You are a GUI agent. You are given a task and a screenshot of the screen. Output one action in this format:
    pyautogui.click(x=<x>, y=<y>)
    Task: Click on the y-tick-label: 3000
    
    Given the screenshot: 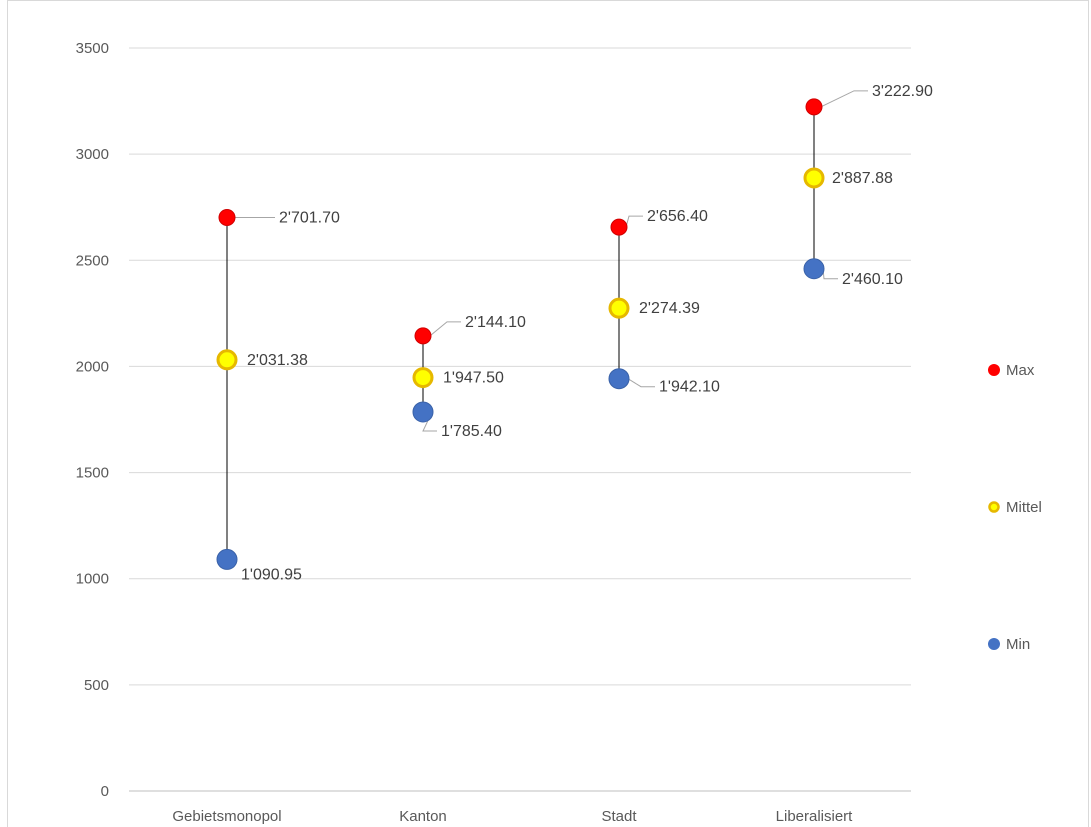 What is the action you would take?
    pyautogui.click(x=92, y=154)
    